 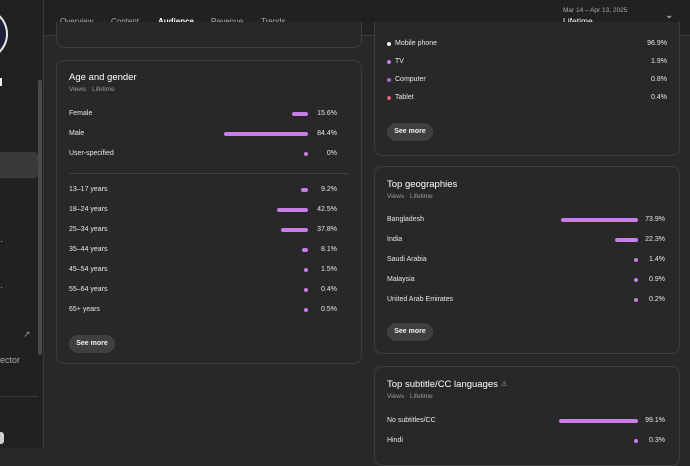 What do you see at coordinates (88, 269) in the screenshot?
I see `row-label: 45–54 years` at bounding box center [88, 269].